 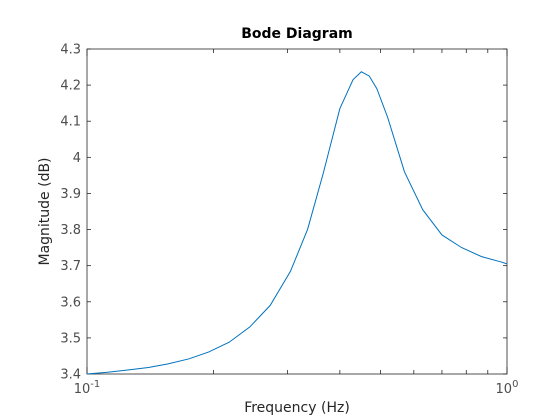 What do you see at coordinates (70, 375) in the screenshot?
I see `y-tick-label: 3.4` at bounding box center [70, 375].